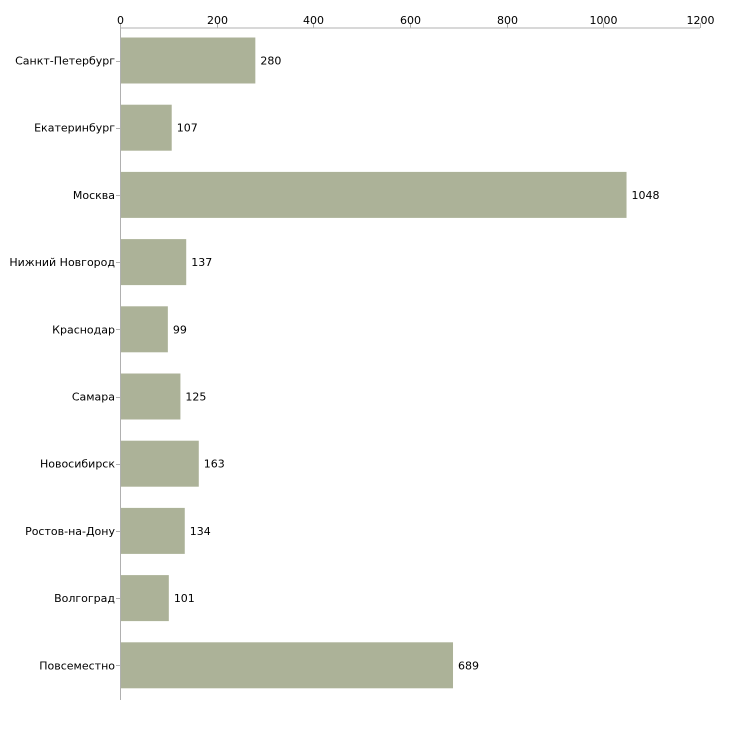  I want to click on category-label: Санкт-Петербург, so click(65, 61).